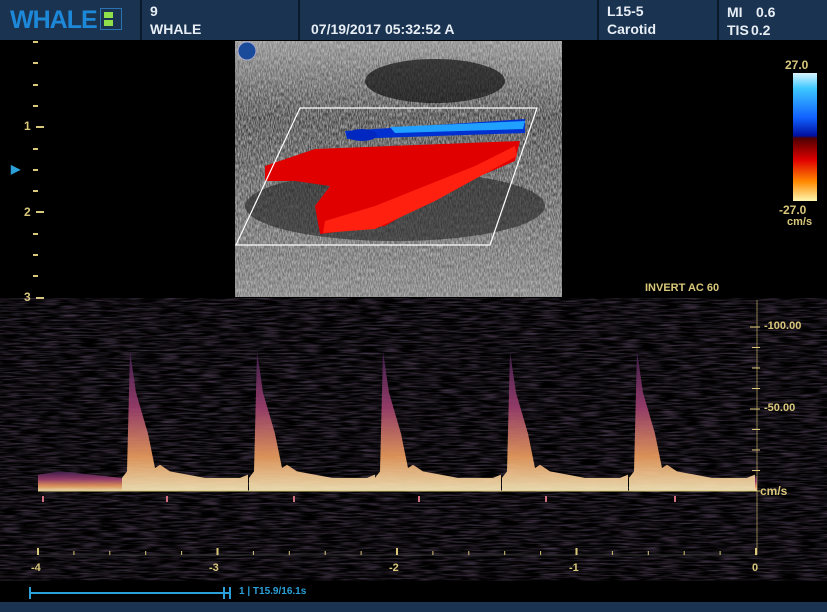 Image resolution: width=827 pixels, height=612 pixels. I want to click on time-label: -4, so click(36, 568).